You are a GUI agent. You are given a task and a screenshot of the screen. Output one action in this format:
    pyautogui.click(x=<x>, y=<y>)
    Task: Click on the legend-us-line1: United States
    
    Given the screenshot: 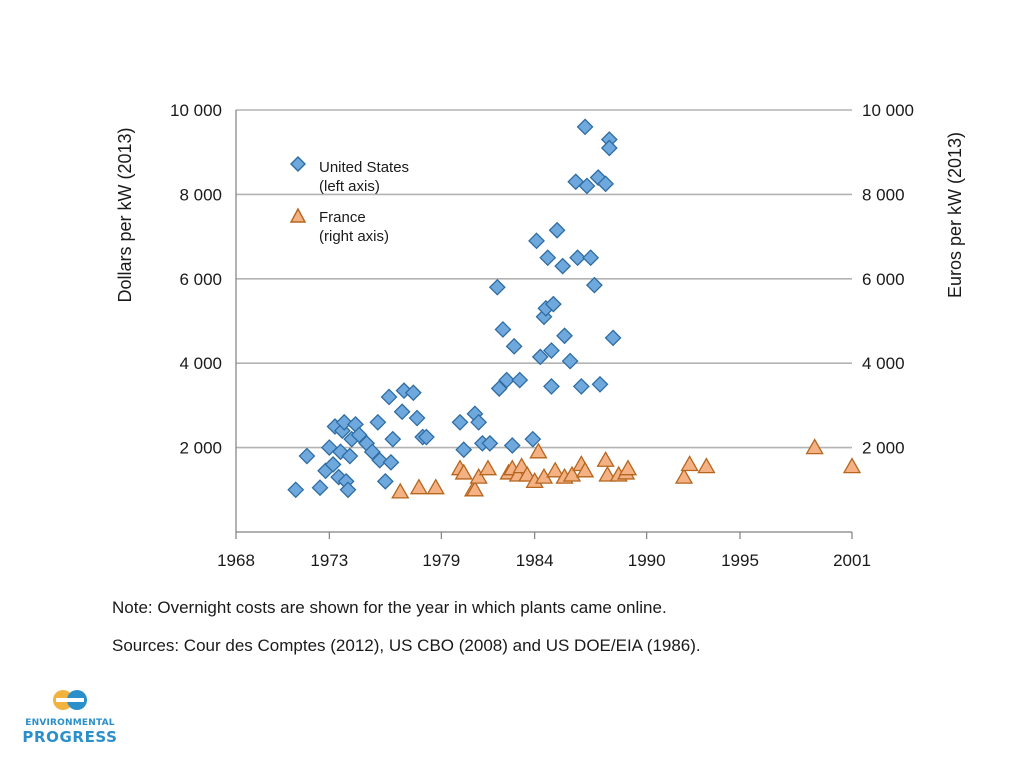 What is the action you would take?
    pyautogui.click(x=364, y=167)
    